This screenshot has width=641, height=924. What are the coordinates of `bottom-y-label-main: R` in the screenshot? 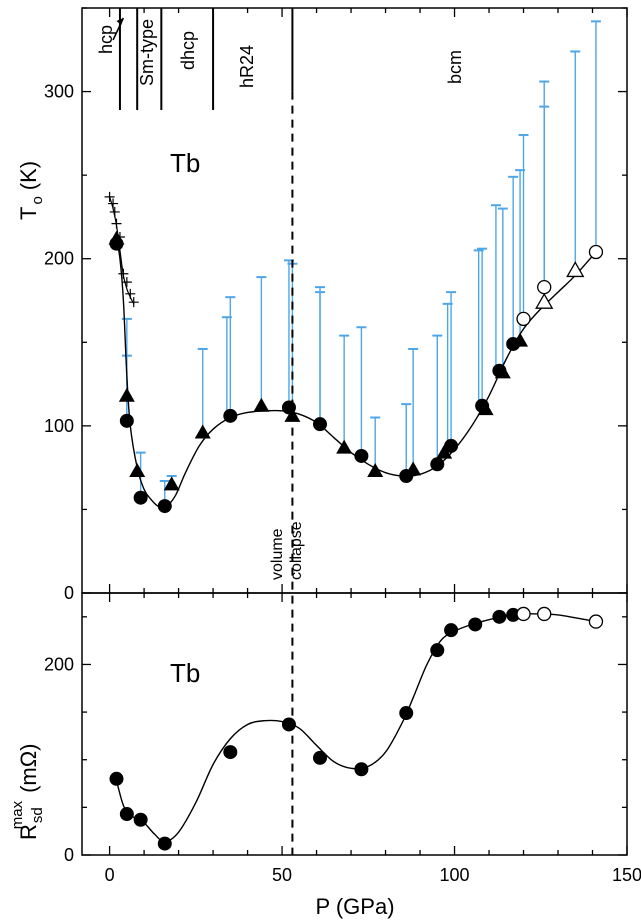 It's located at (28, 832).